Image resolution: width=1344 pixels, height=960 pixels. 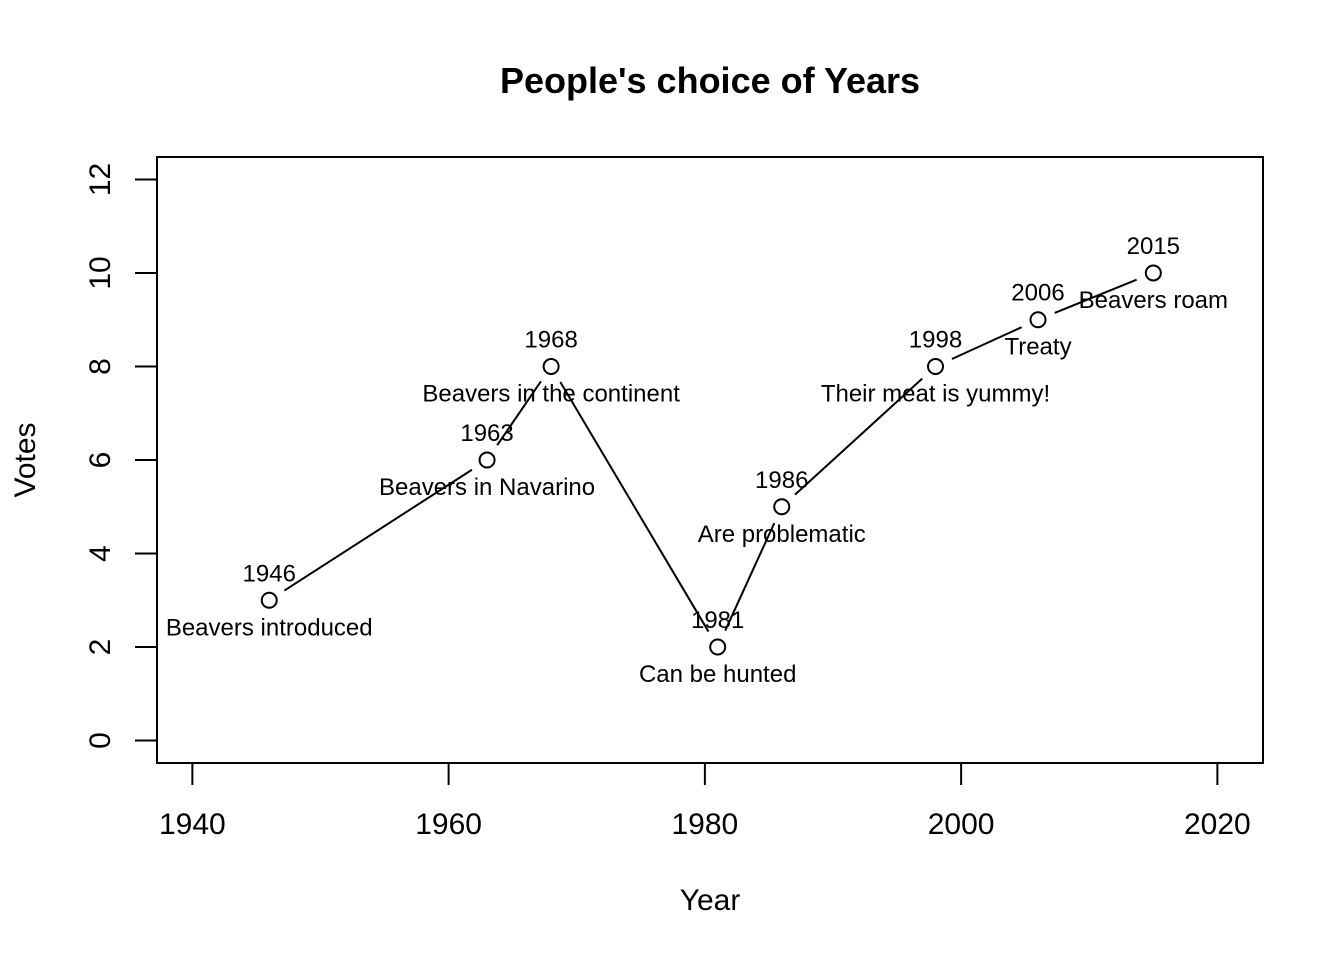 I want to click on point-note-label: Beavers roam, so click(x=1153, y=300).